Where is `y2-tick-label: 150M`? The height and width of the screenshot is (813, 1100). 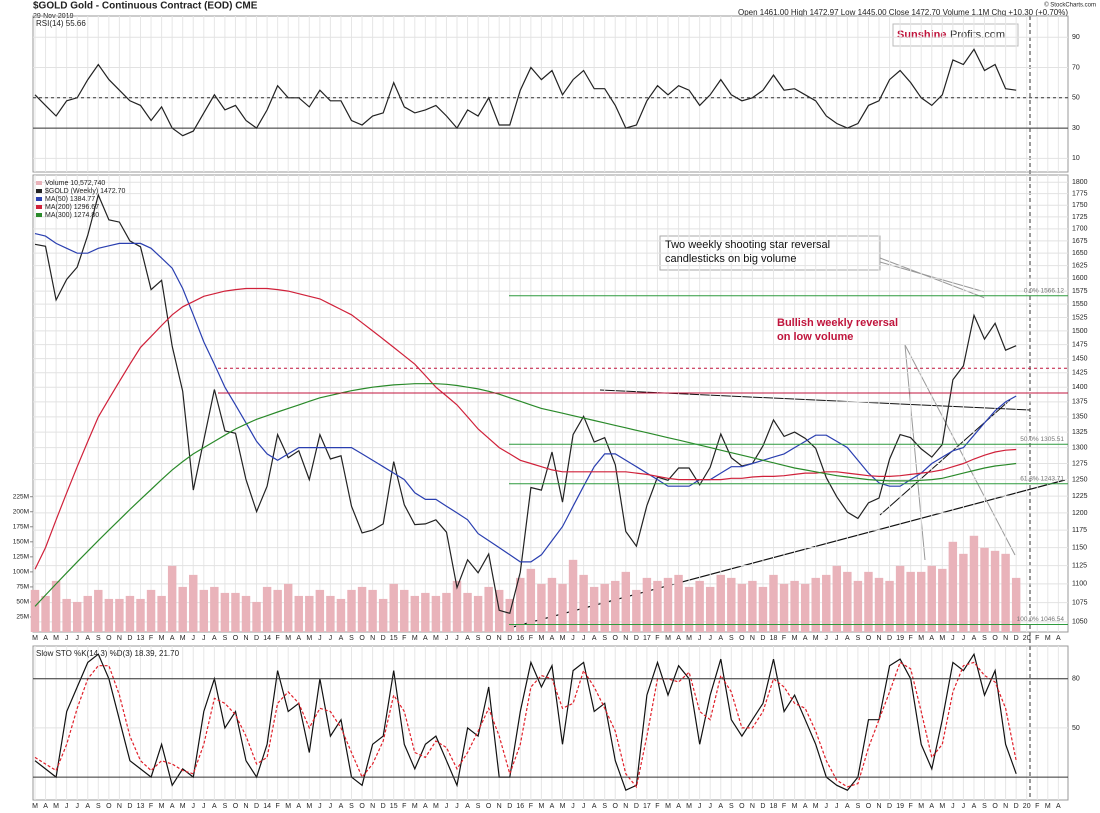
y2-tick-label: 150M is located at coordinates (21, 542).